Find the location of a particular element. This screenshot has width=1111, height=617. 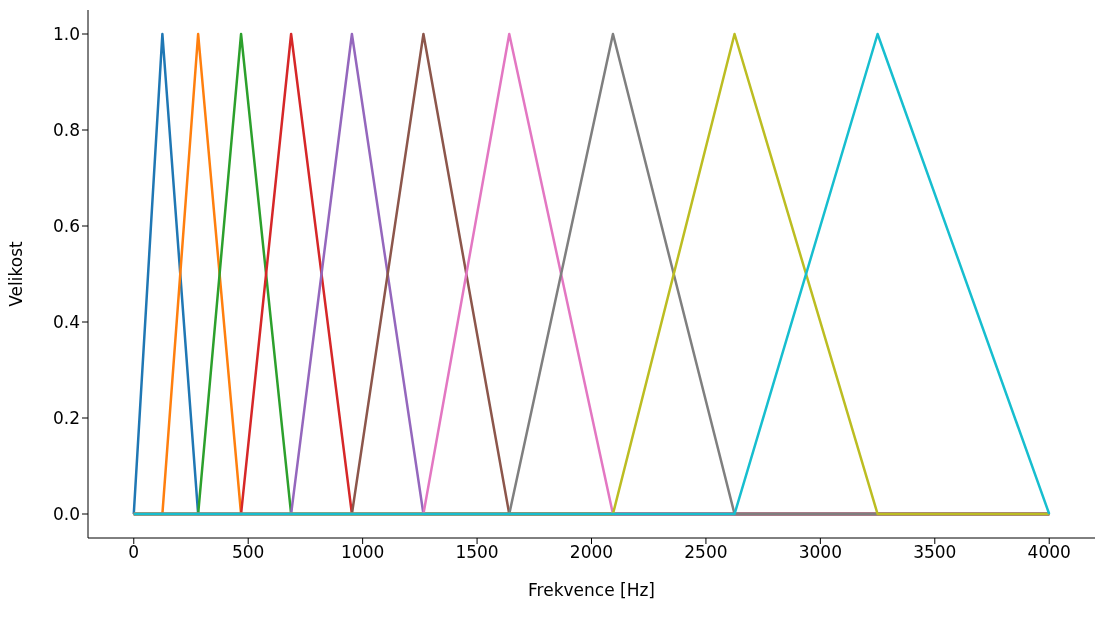

x-tick-label: 3500 is located at coordinates (935, 552).